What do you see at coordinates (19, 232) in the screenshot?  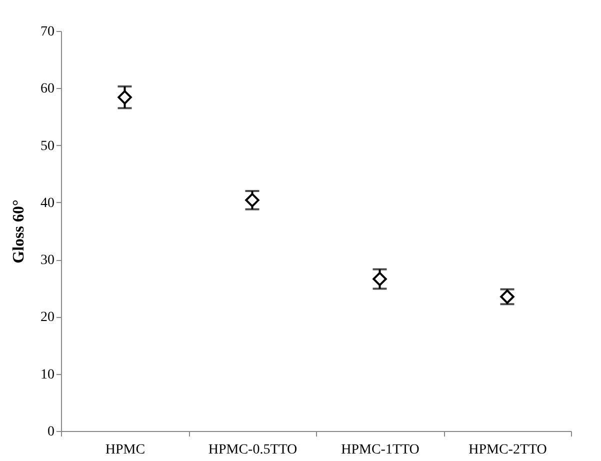 I see `y-axis-title: Gloss 60°` at bounding box center [19, 232].